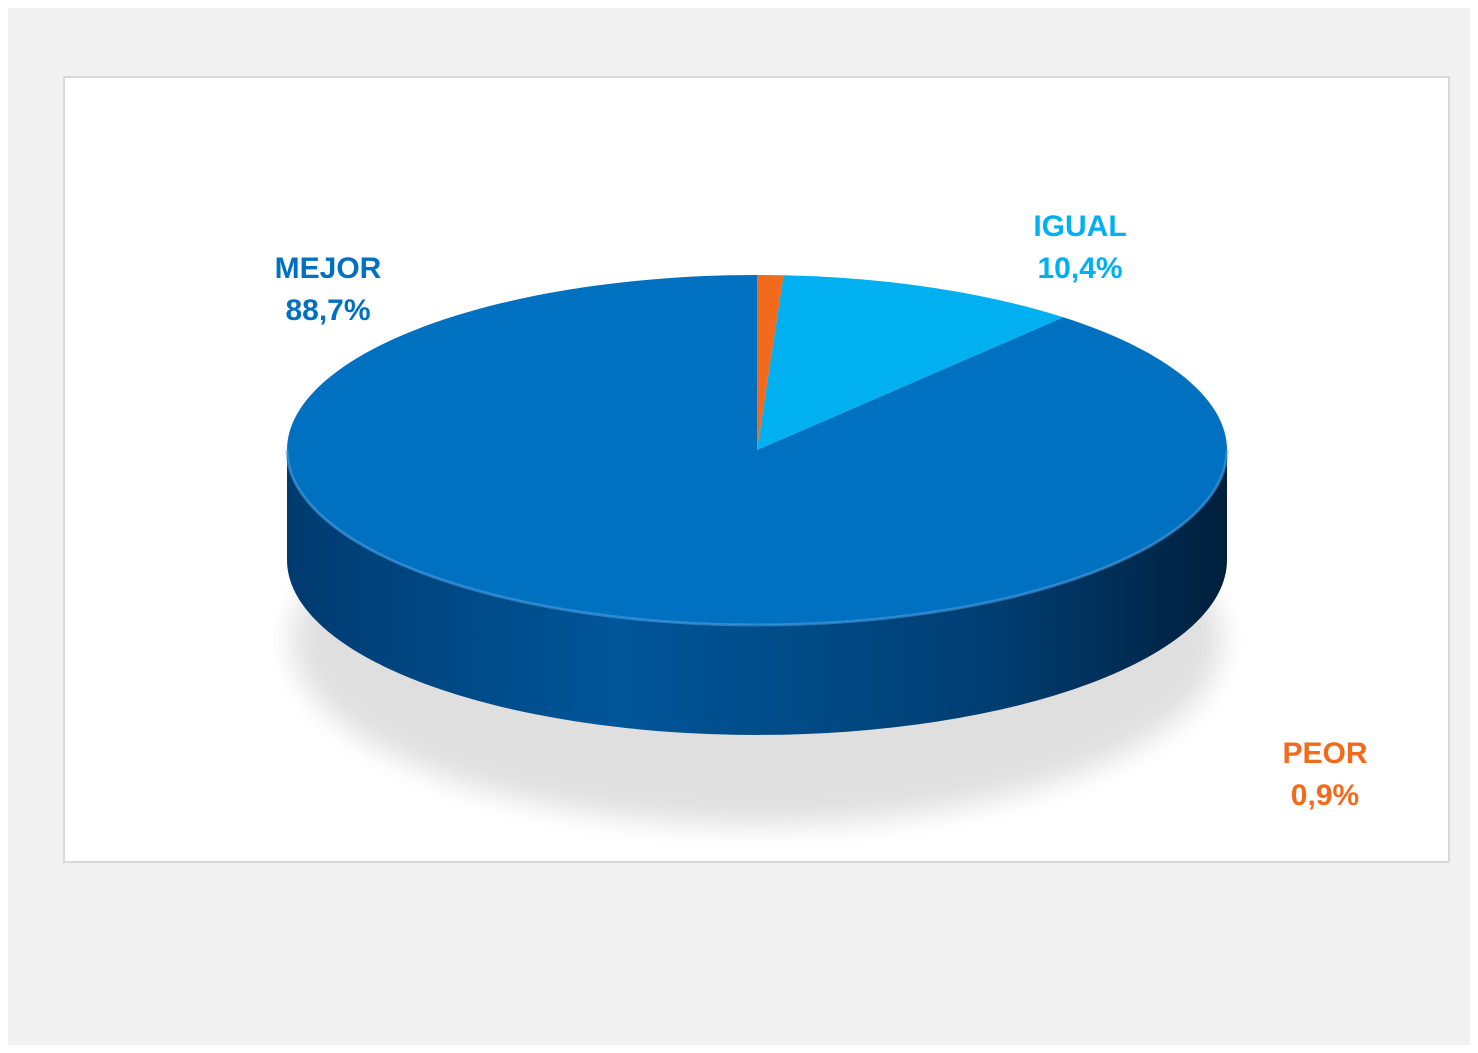 The image size is (1478, 1053). Describe the element at coordinates (1080, 248) in the screenshot. I see `label-igual: IGUAL 10,4%` at that location.